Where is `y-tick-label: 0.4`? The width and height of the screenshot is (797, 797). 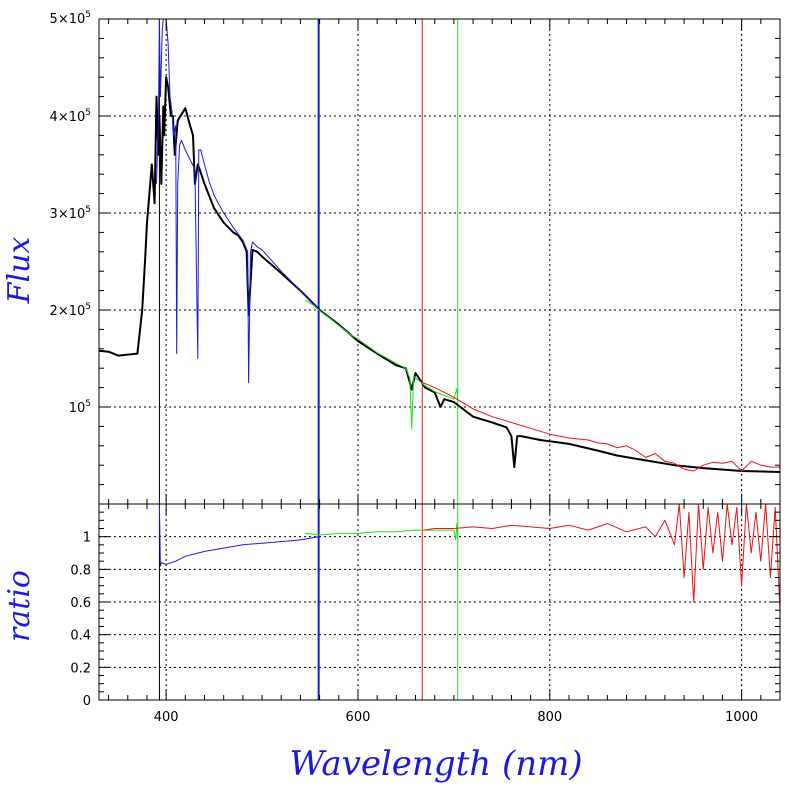
y-tick-label: 0.4 is located at coordinates (80, 636).